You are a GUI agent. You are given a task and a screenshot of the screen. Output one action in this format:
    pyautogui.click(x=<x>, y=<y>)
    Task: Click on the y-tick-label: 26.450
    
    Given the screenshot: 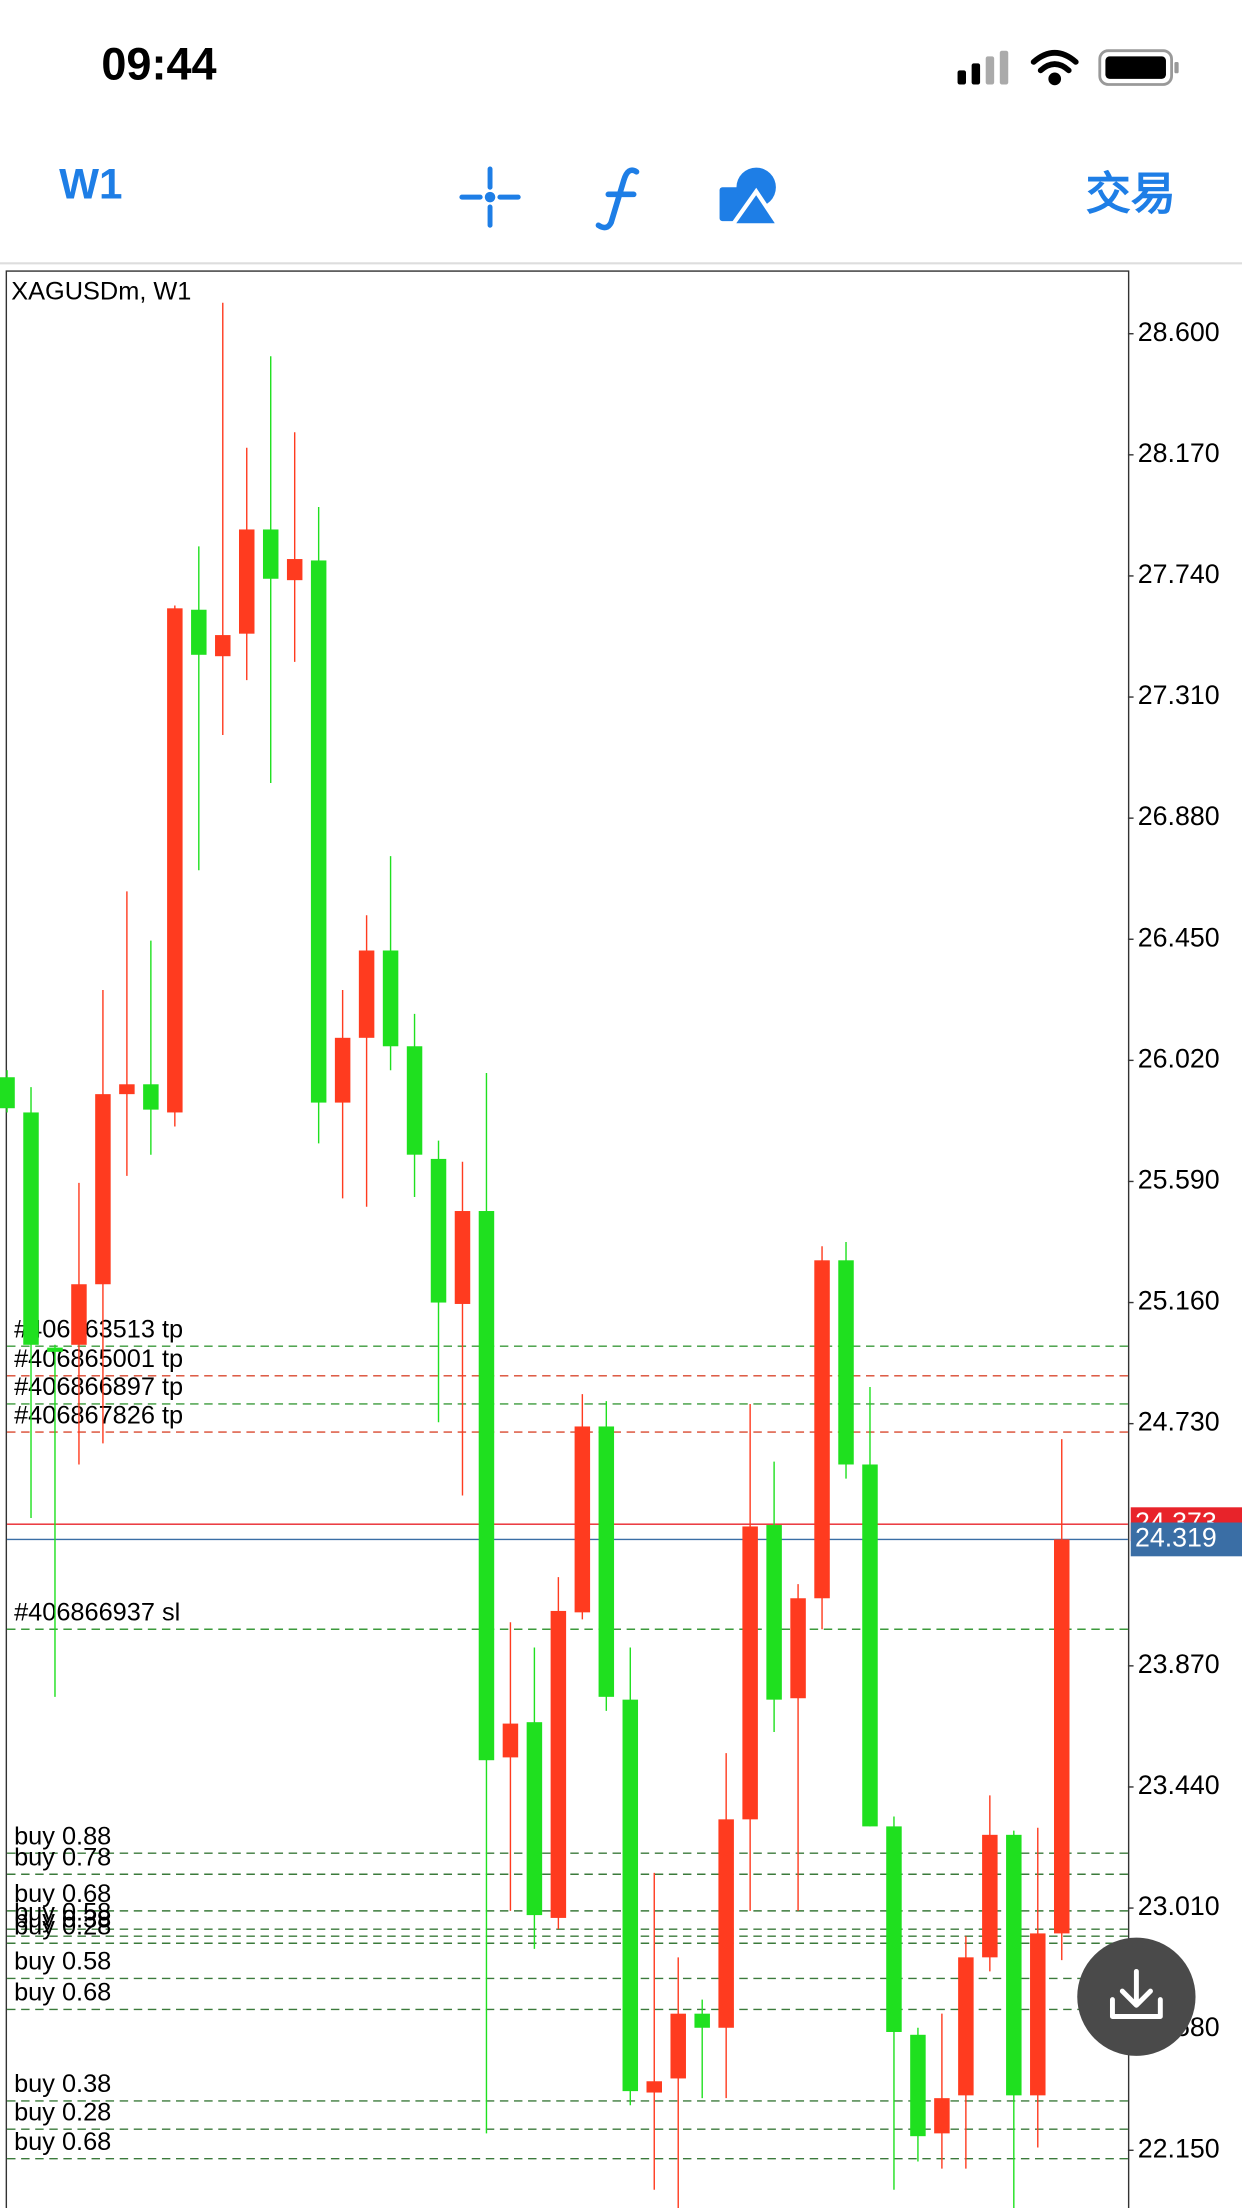 What is the action you would take?
    pyautogui.click(x=1179, y=937)
    